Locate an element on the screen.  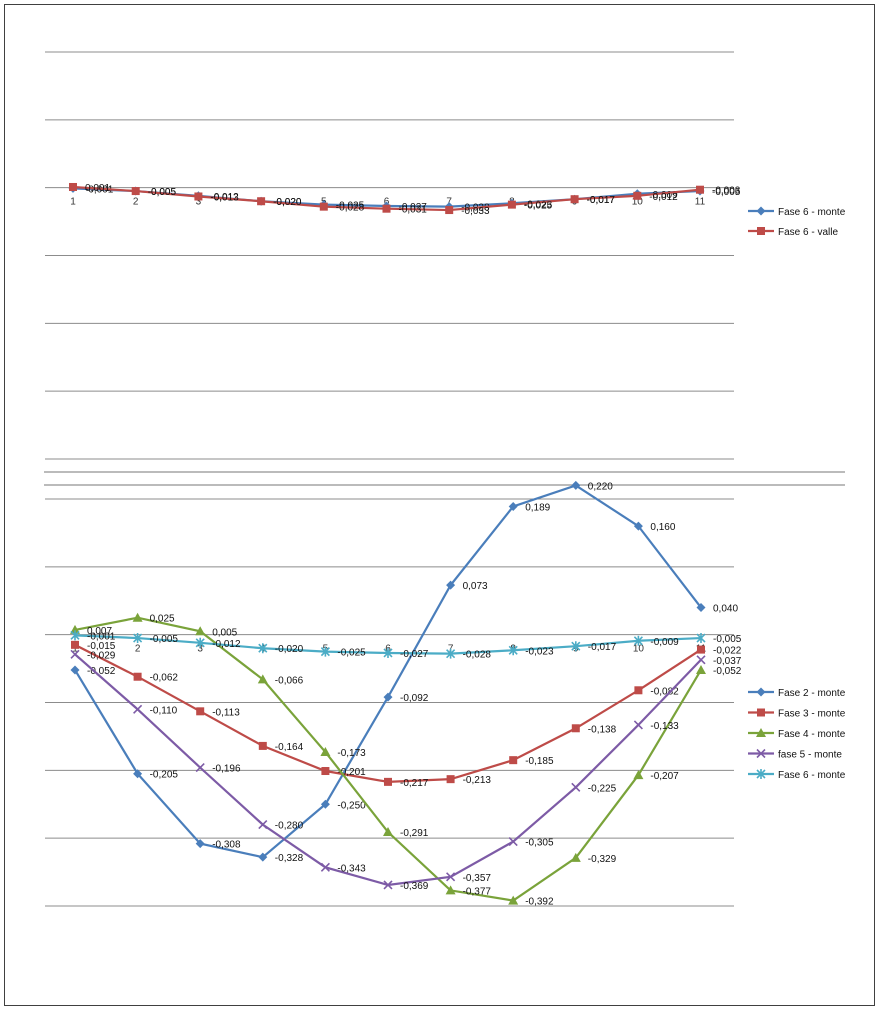
data-label: -0,012 is located at coordinates (224, 197).